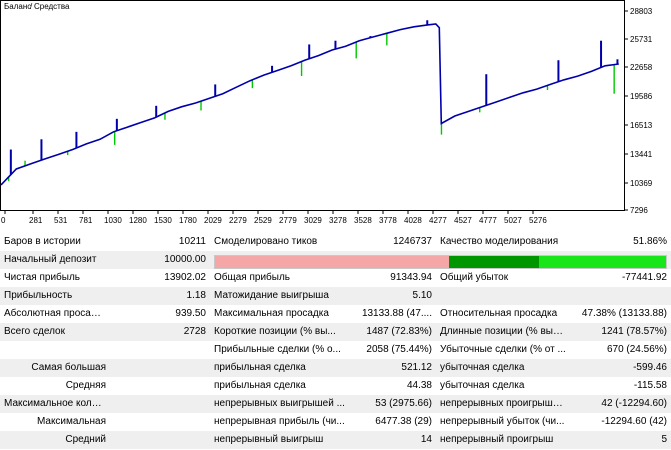 The height and width of the screenshot is (450, 671). Describe the element at coordinates (138, 220) in the screenshot. I see `x-tick-label: 1280` at that location.